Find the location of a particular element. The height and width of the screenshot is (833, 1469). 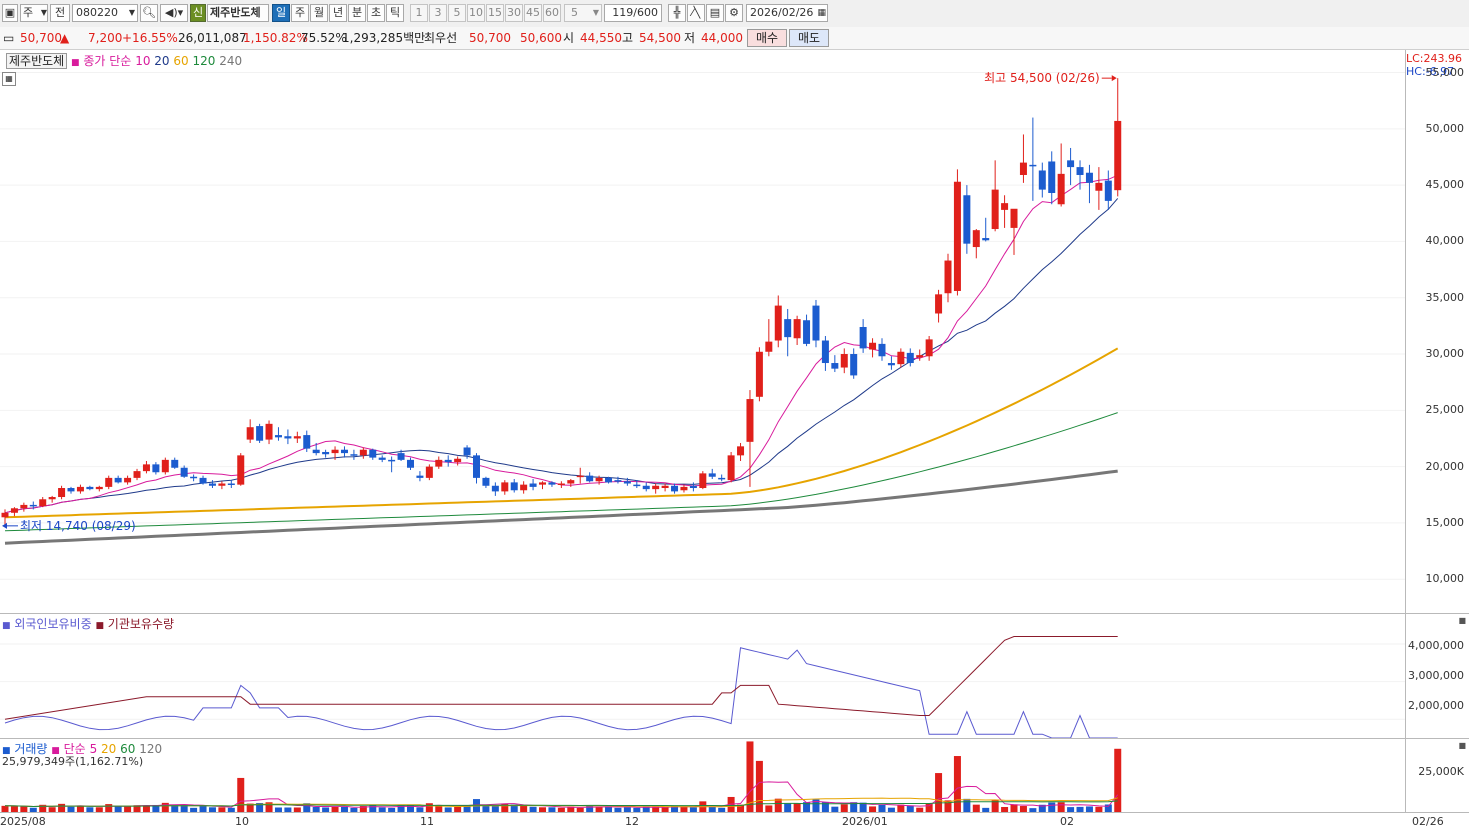

x-axis-end-label: 02/26 is located at coordinates (1428, 821).